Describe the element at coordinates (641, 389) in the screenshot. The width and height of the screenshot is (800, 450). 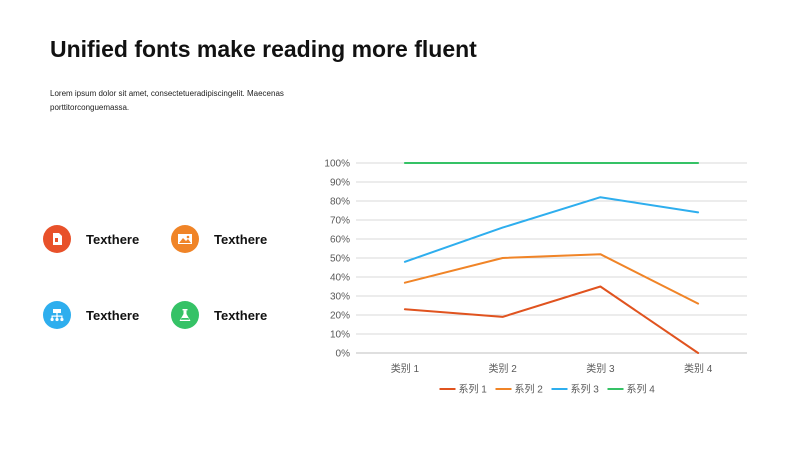
I see `legend-label: 系列 4` at that location.